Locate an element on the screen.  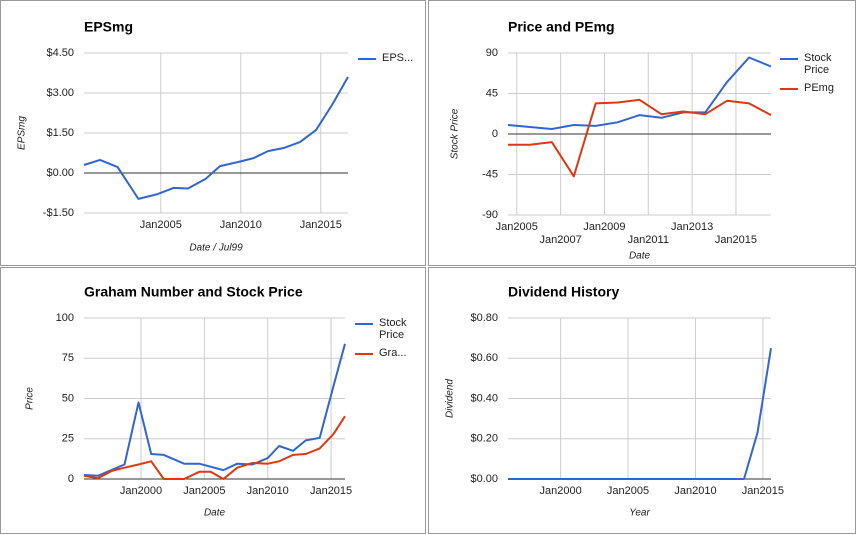
x-axis-label: Date / Jul99 is located at coordinates (216, 248).